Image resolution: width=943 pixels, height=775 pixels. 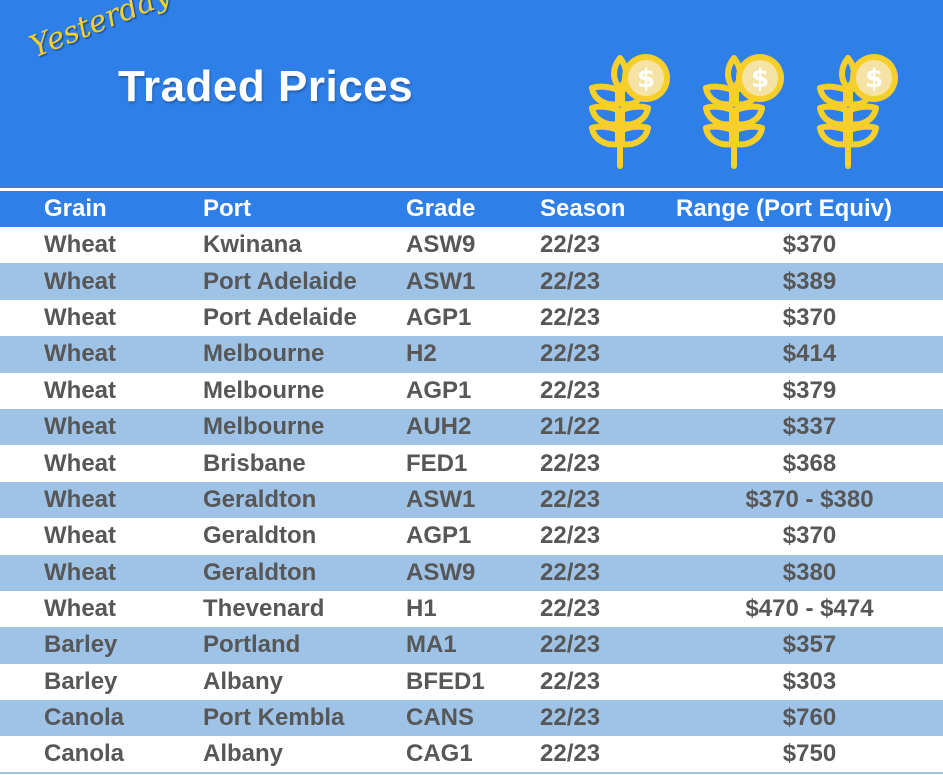 I want to click on banner-divider, so click(x=471, y=189).